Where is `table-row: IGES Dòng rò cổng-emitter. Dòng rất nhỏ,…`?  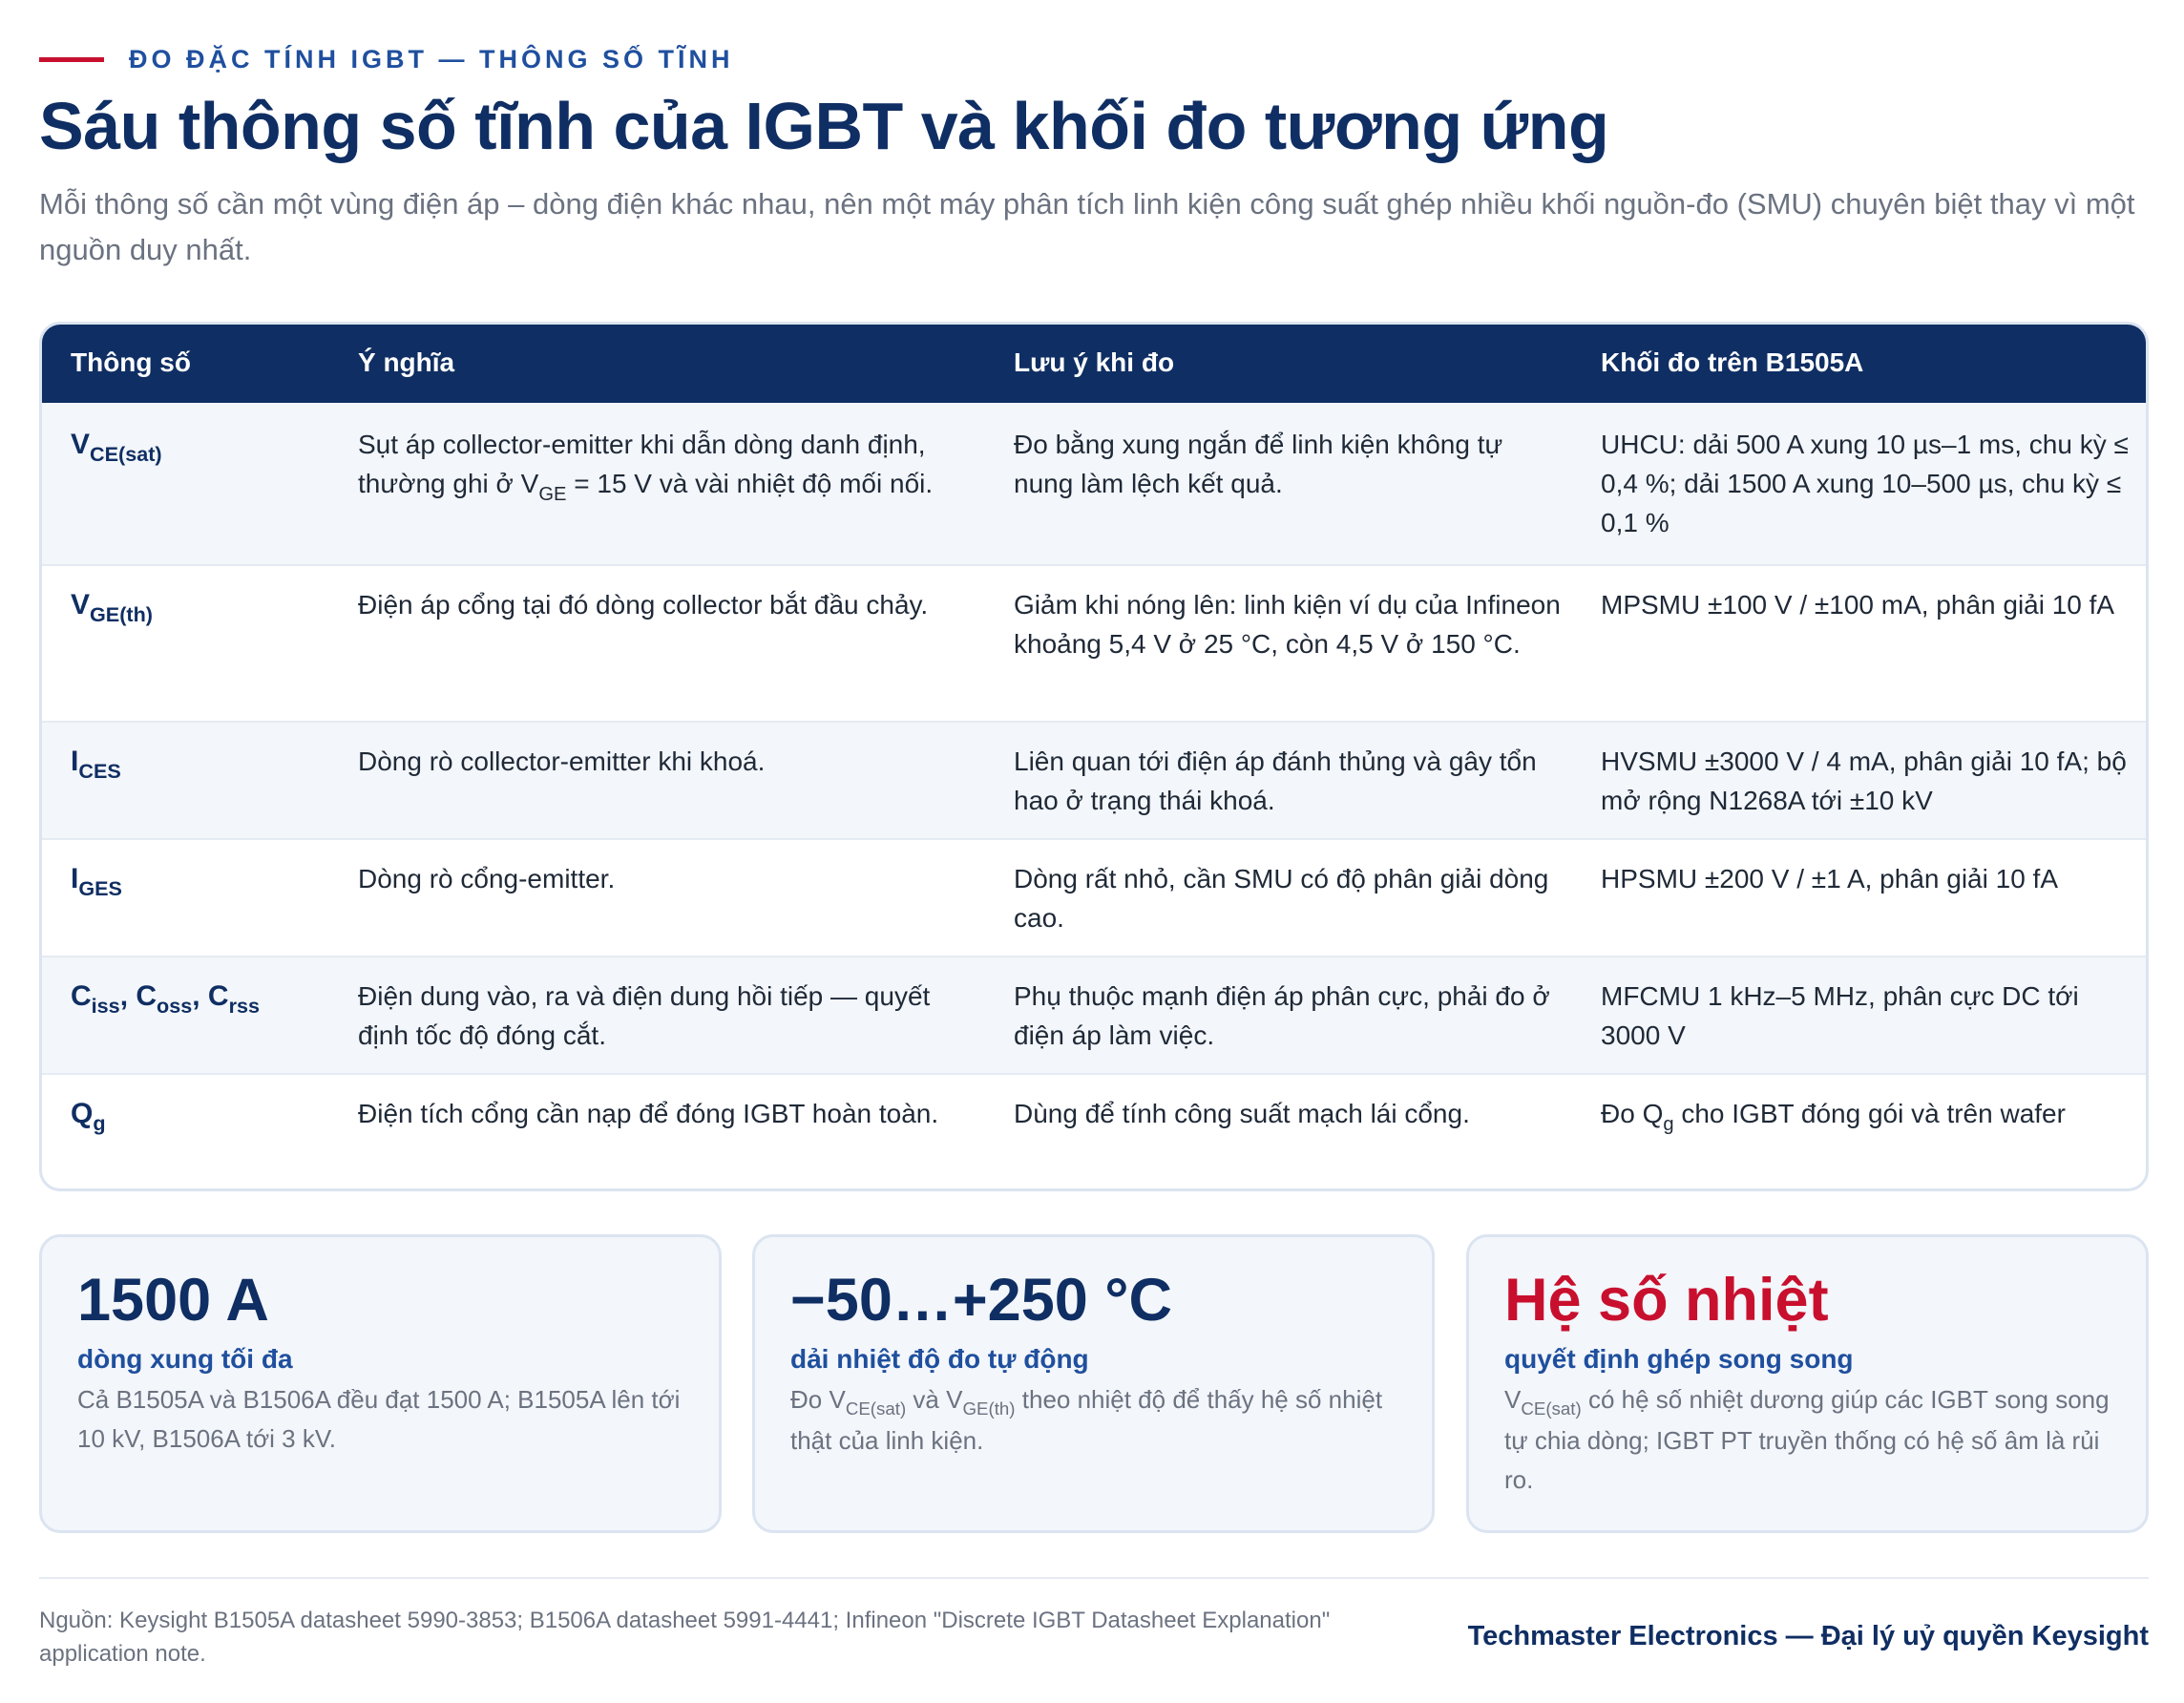
table-row: IGES Dòng rò cổng-emitter. Dòng rất nhỏ,… is located at coordinates (1094, 898).